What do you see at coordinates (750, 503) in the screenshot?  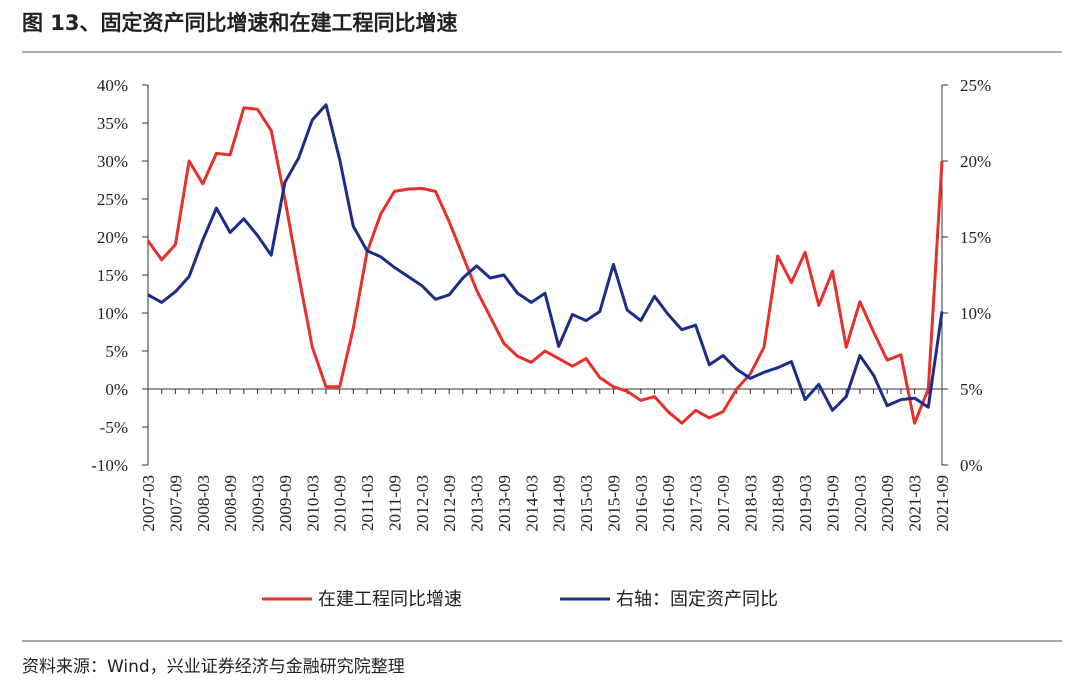 I see `x-tick-label: 2018-03` at bounding box center [750, 503].